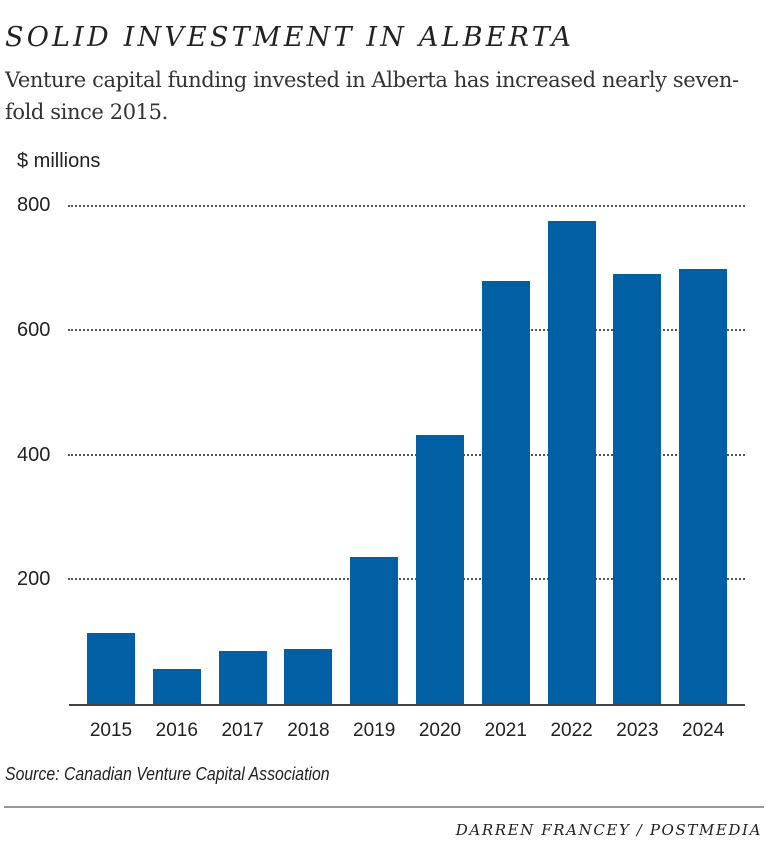 The image size is (768, 868). I want to click on x-tick-label: 2018, so click(308, 730).